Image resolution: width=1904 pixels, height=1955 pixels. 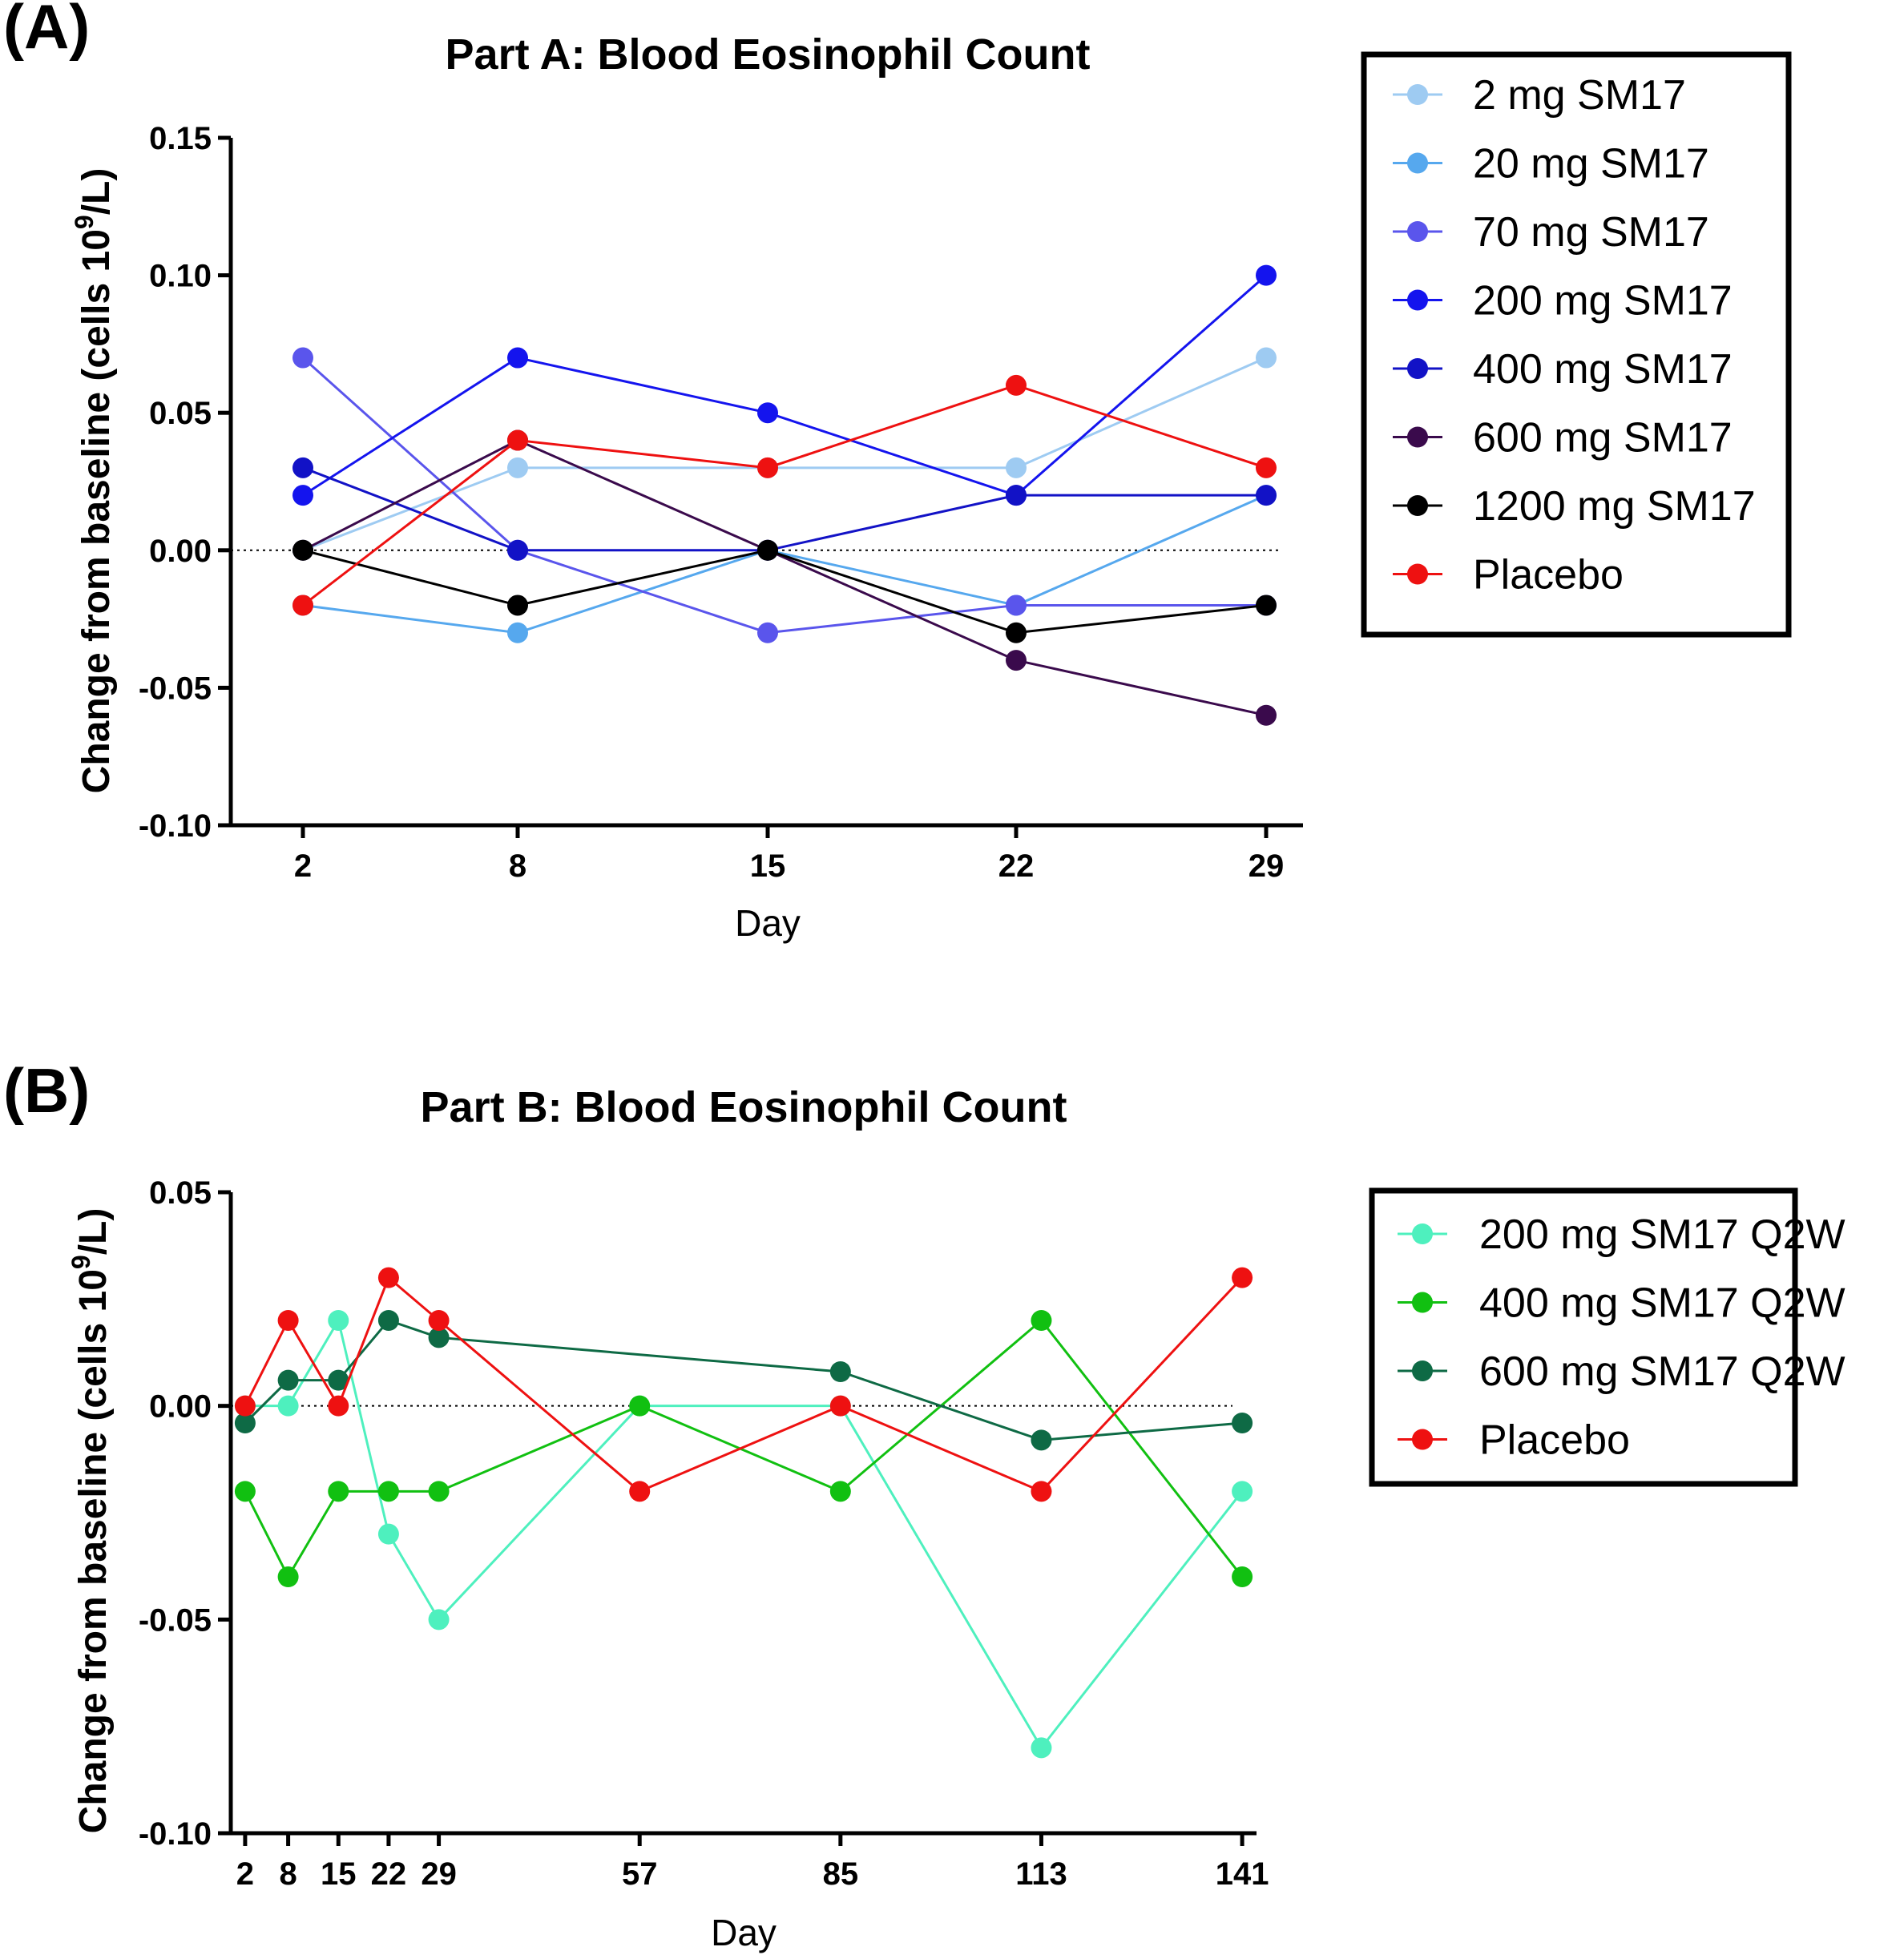 I want to click on panel-b-x-axis-title: Day, so click(x=744, y=1932).